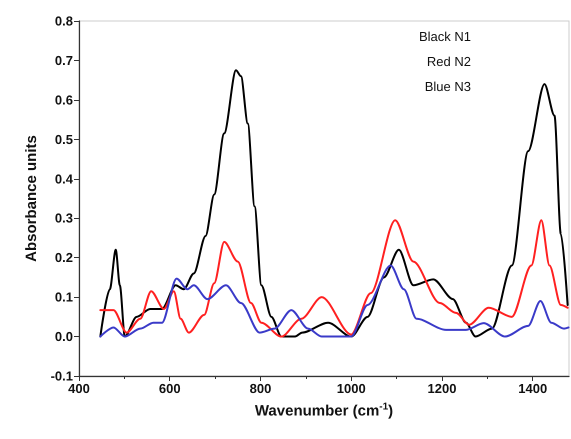  I want to click on y-tick-label: 0.4, so click(64, 178).